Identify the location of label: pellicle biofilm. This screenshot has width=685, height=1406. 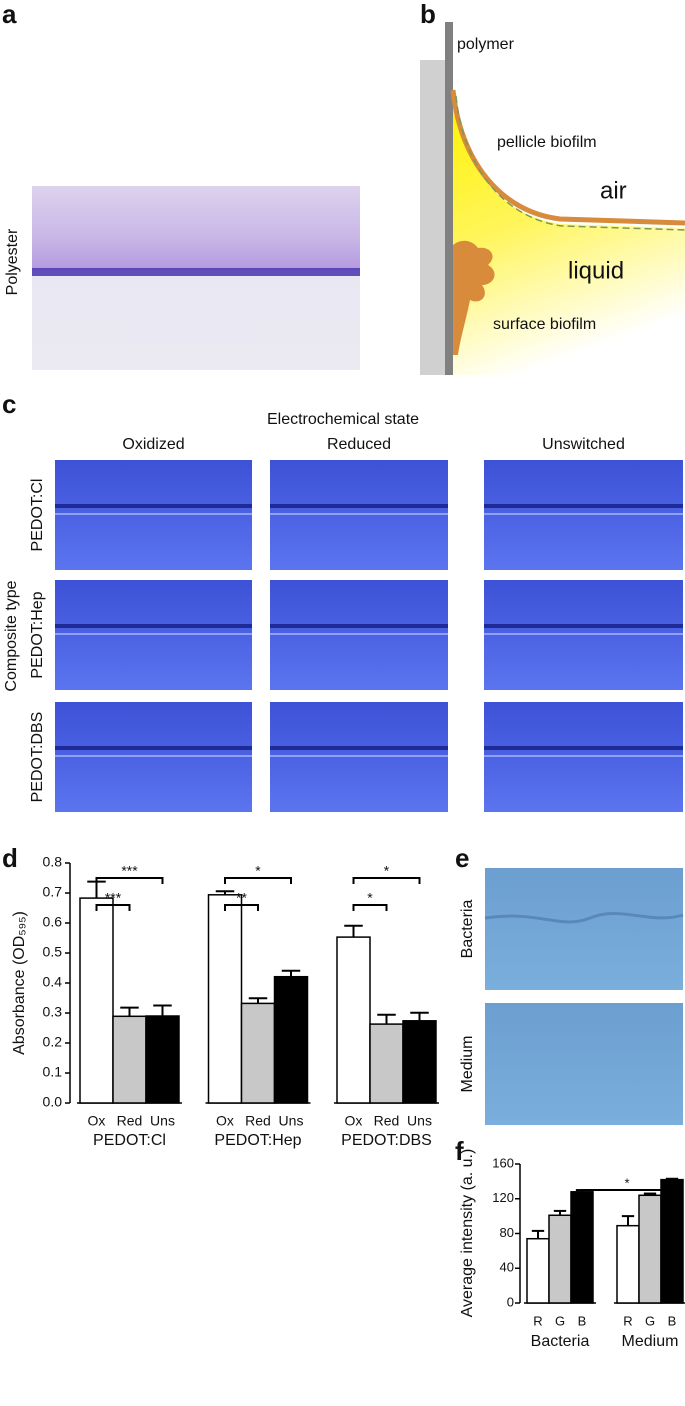
(547, 142).